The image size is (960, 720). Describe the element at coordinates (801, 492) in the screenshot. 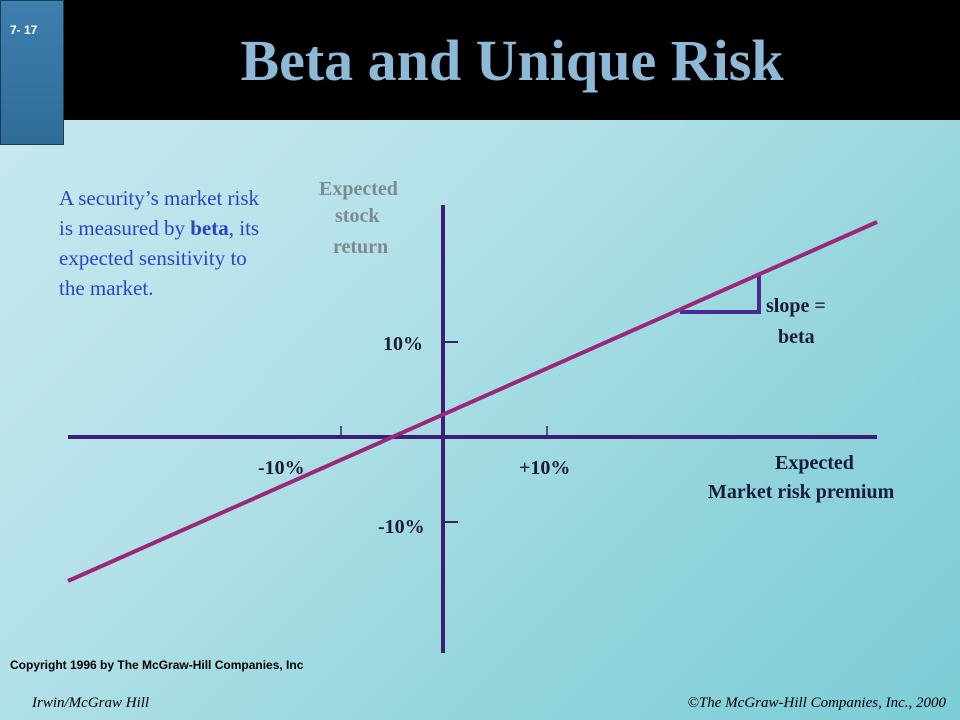

I see `x-axis-label-line-2: Market risk premium` at that location.